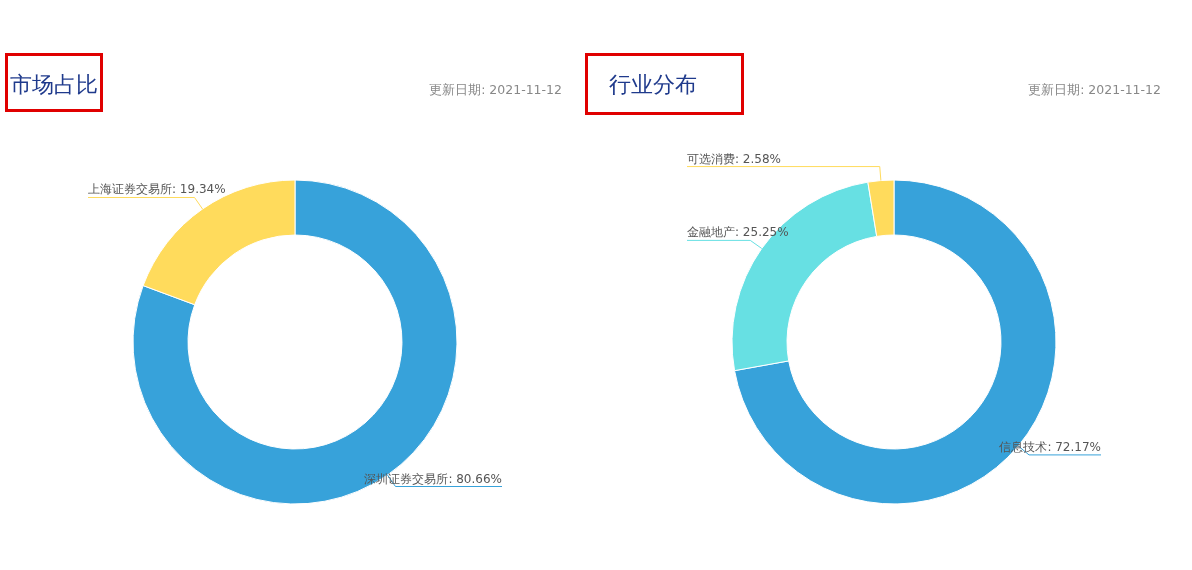  I want to click on chart-title: 市场占比, so click(54, 85).